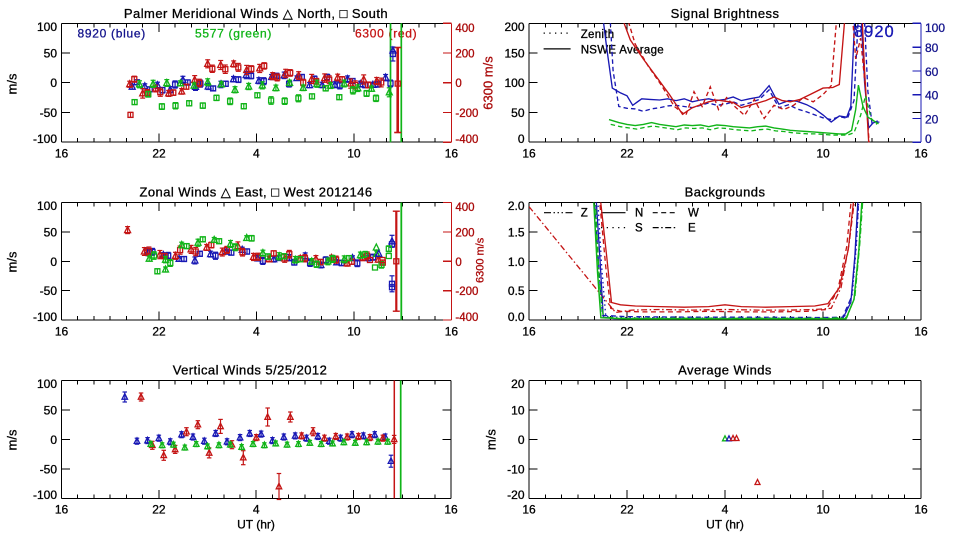 Image resolution: width=960 pixels, height=540 pixels. I want to click on svg-text: -10, so click(516, 469).